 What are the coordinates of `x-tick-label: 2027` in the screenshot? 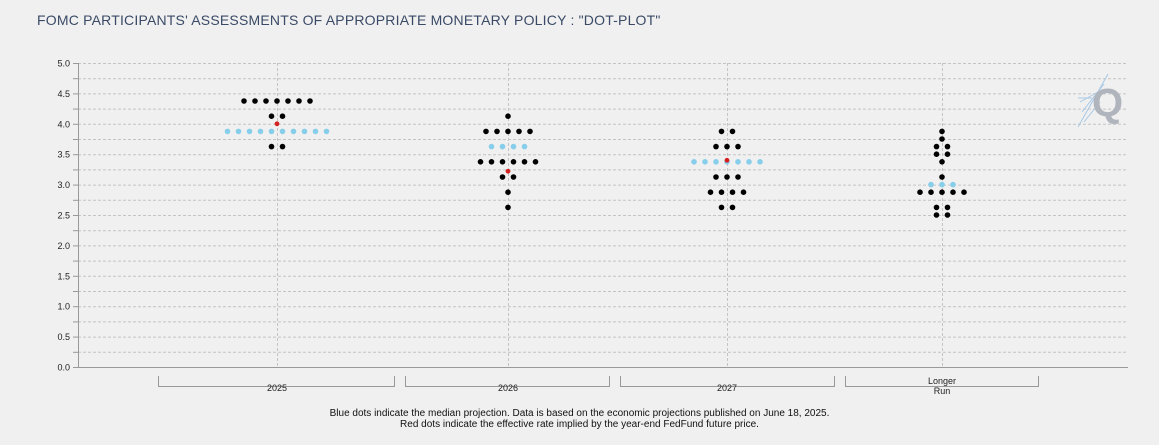 It's located at (727, 388).